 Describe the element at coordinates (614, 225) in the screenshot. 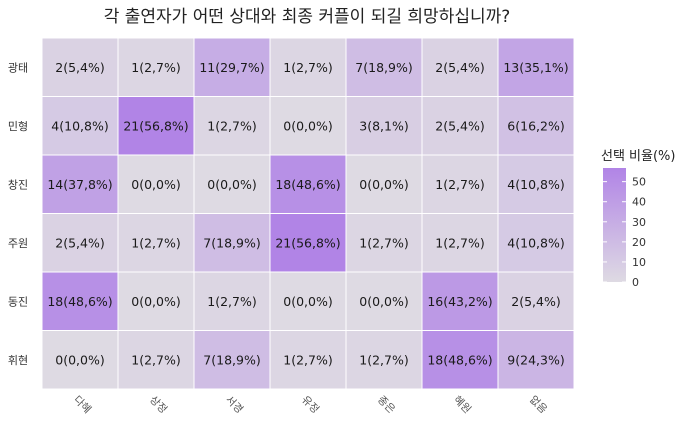

I see `legend-colorbar` at that location.